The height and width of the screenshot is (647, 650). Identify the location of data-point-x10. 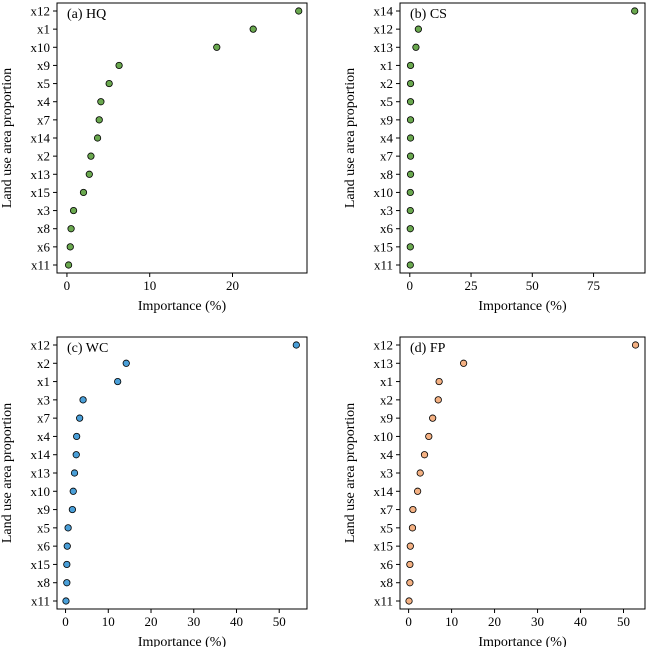
(217, 47).